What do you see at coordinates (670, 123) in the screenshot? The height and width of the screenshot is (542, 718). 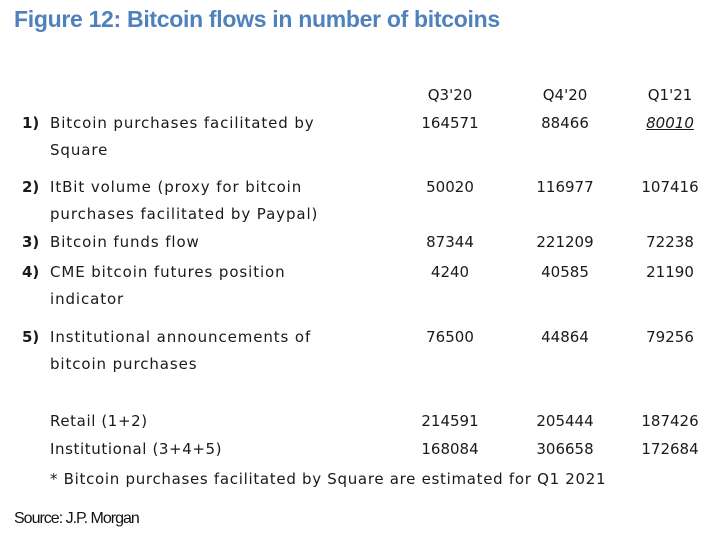 I see `table-cell-estimated: 80010` at bounding box center [670, 123].